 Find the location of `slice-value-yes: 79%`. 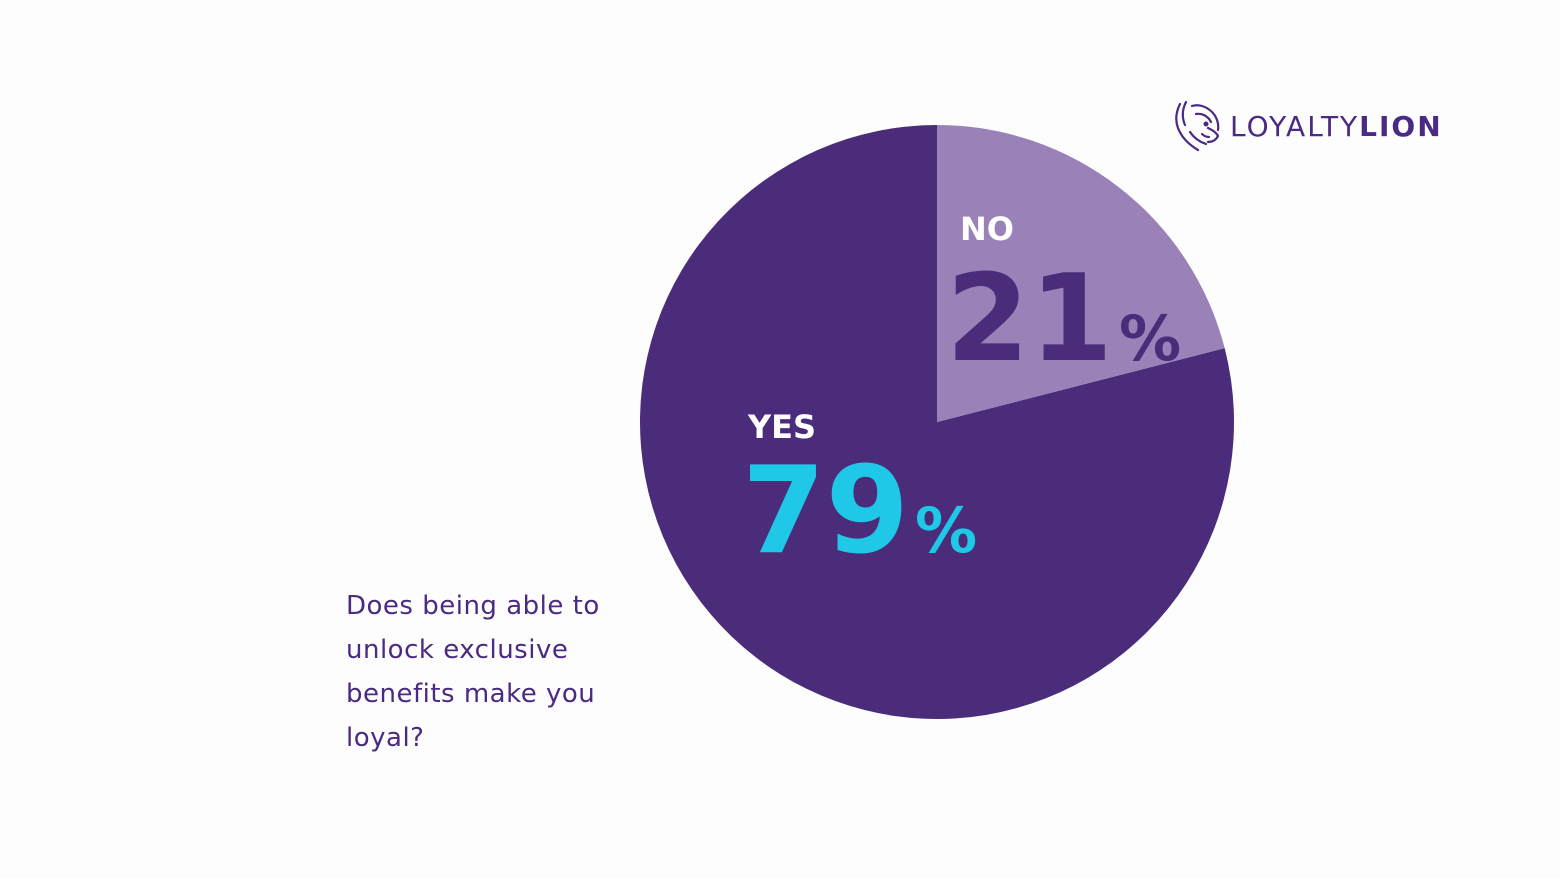

slice-value-yes: 79% is located at coordinates (859, 511).